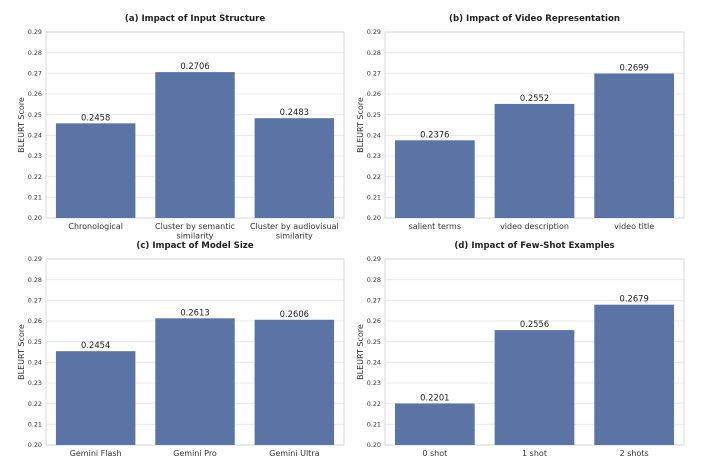 The height and width of the screenshot is (476, 701). I want to click on bar-value-label: 0.2699, so click(634, 68).